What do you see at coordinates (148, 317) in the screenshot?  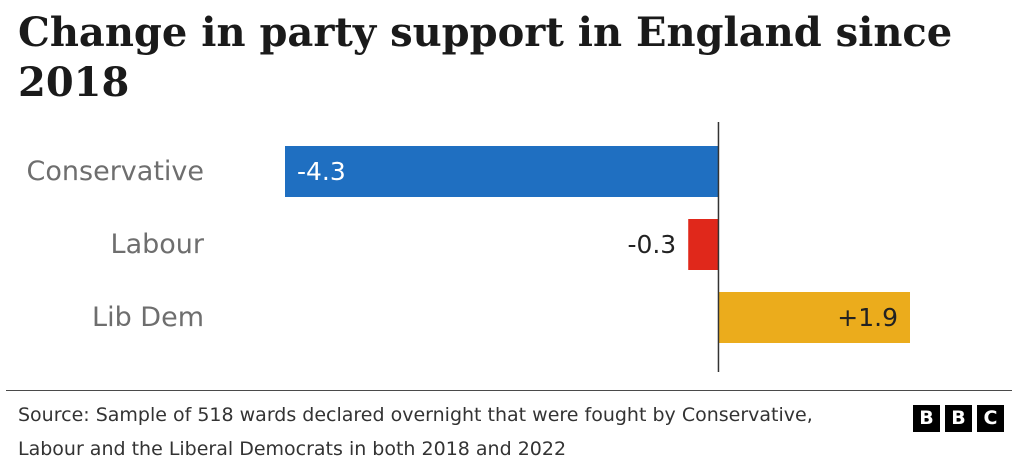 I see `category-label: Lib Dem` at bounding box center [148, 317].